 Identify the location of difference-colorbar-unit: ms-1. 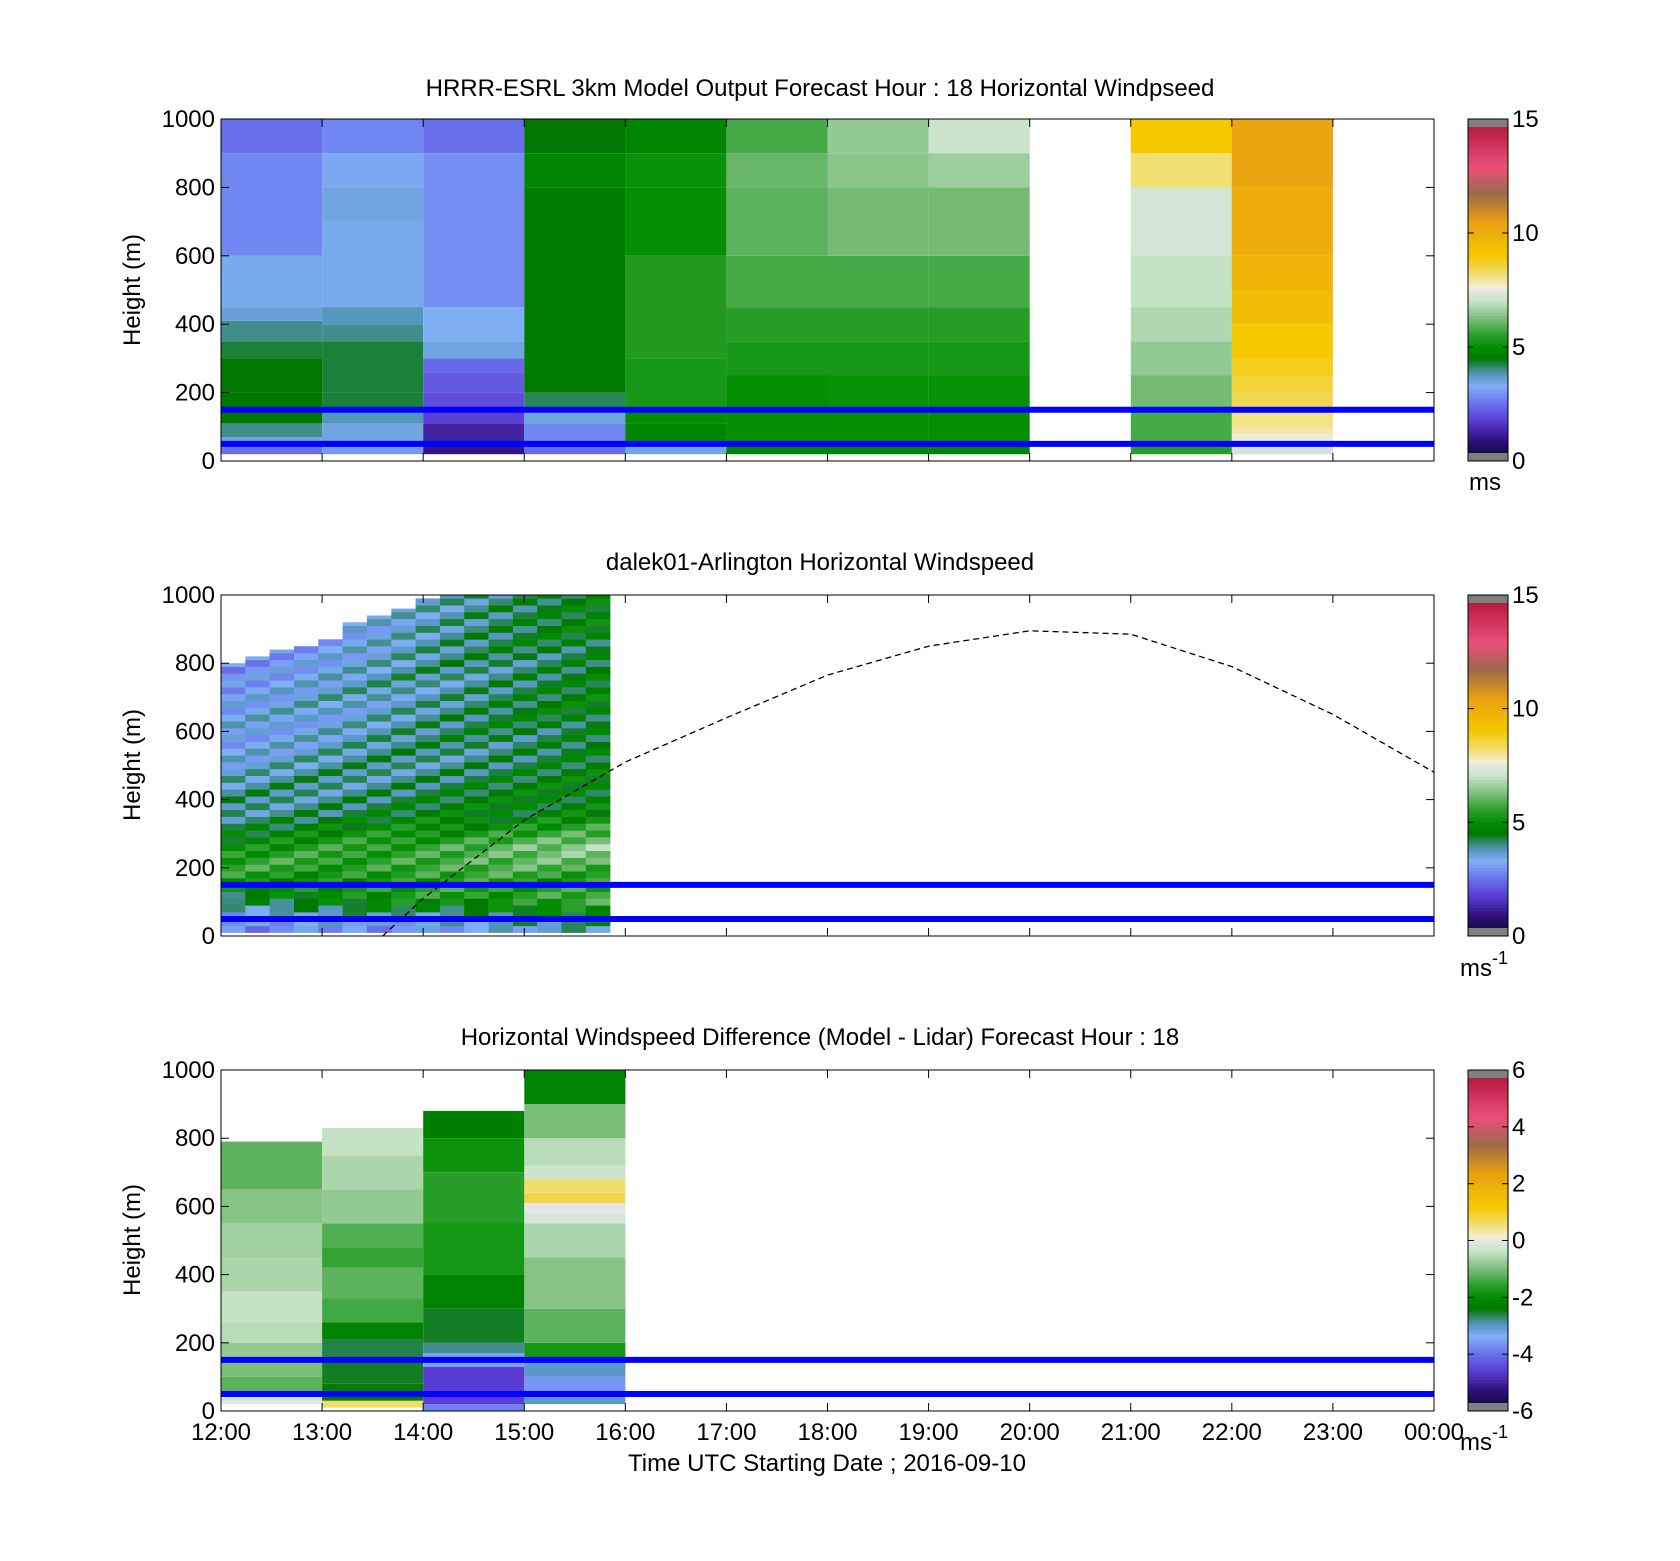
(1484, 1439).